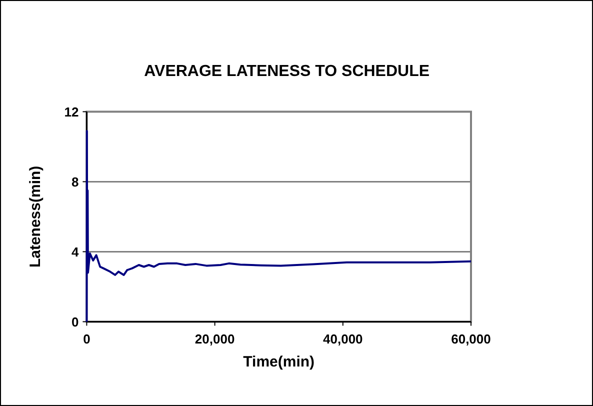 This screenshot has height=406, width=593. I want to click on y-tick-label: 4, so click(75, 252).